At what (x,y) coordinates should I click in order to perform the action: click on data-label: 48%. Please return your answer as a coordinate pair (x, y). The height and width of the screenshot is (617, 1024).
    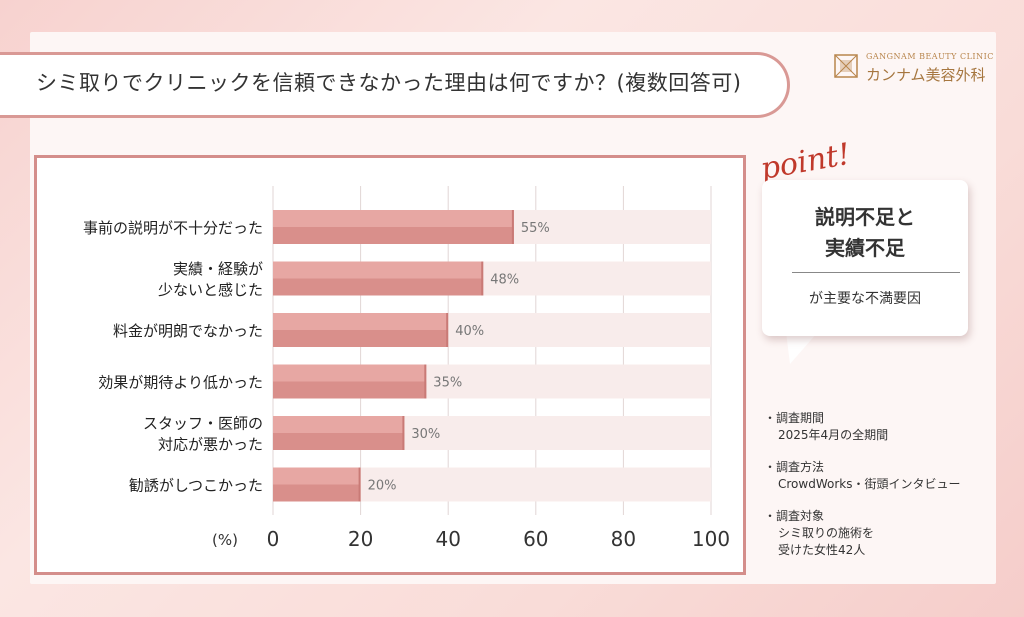
    Looking at the image, I should click on (504, 280).